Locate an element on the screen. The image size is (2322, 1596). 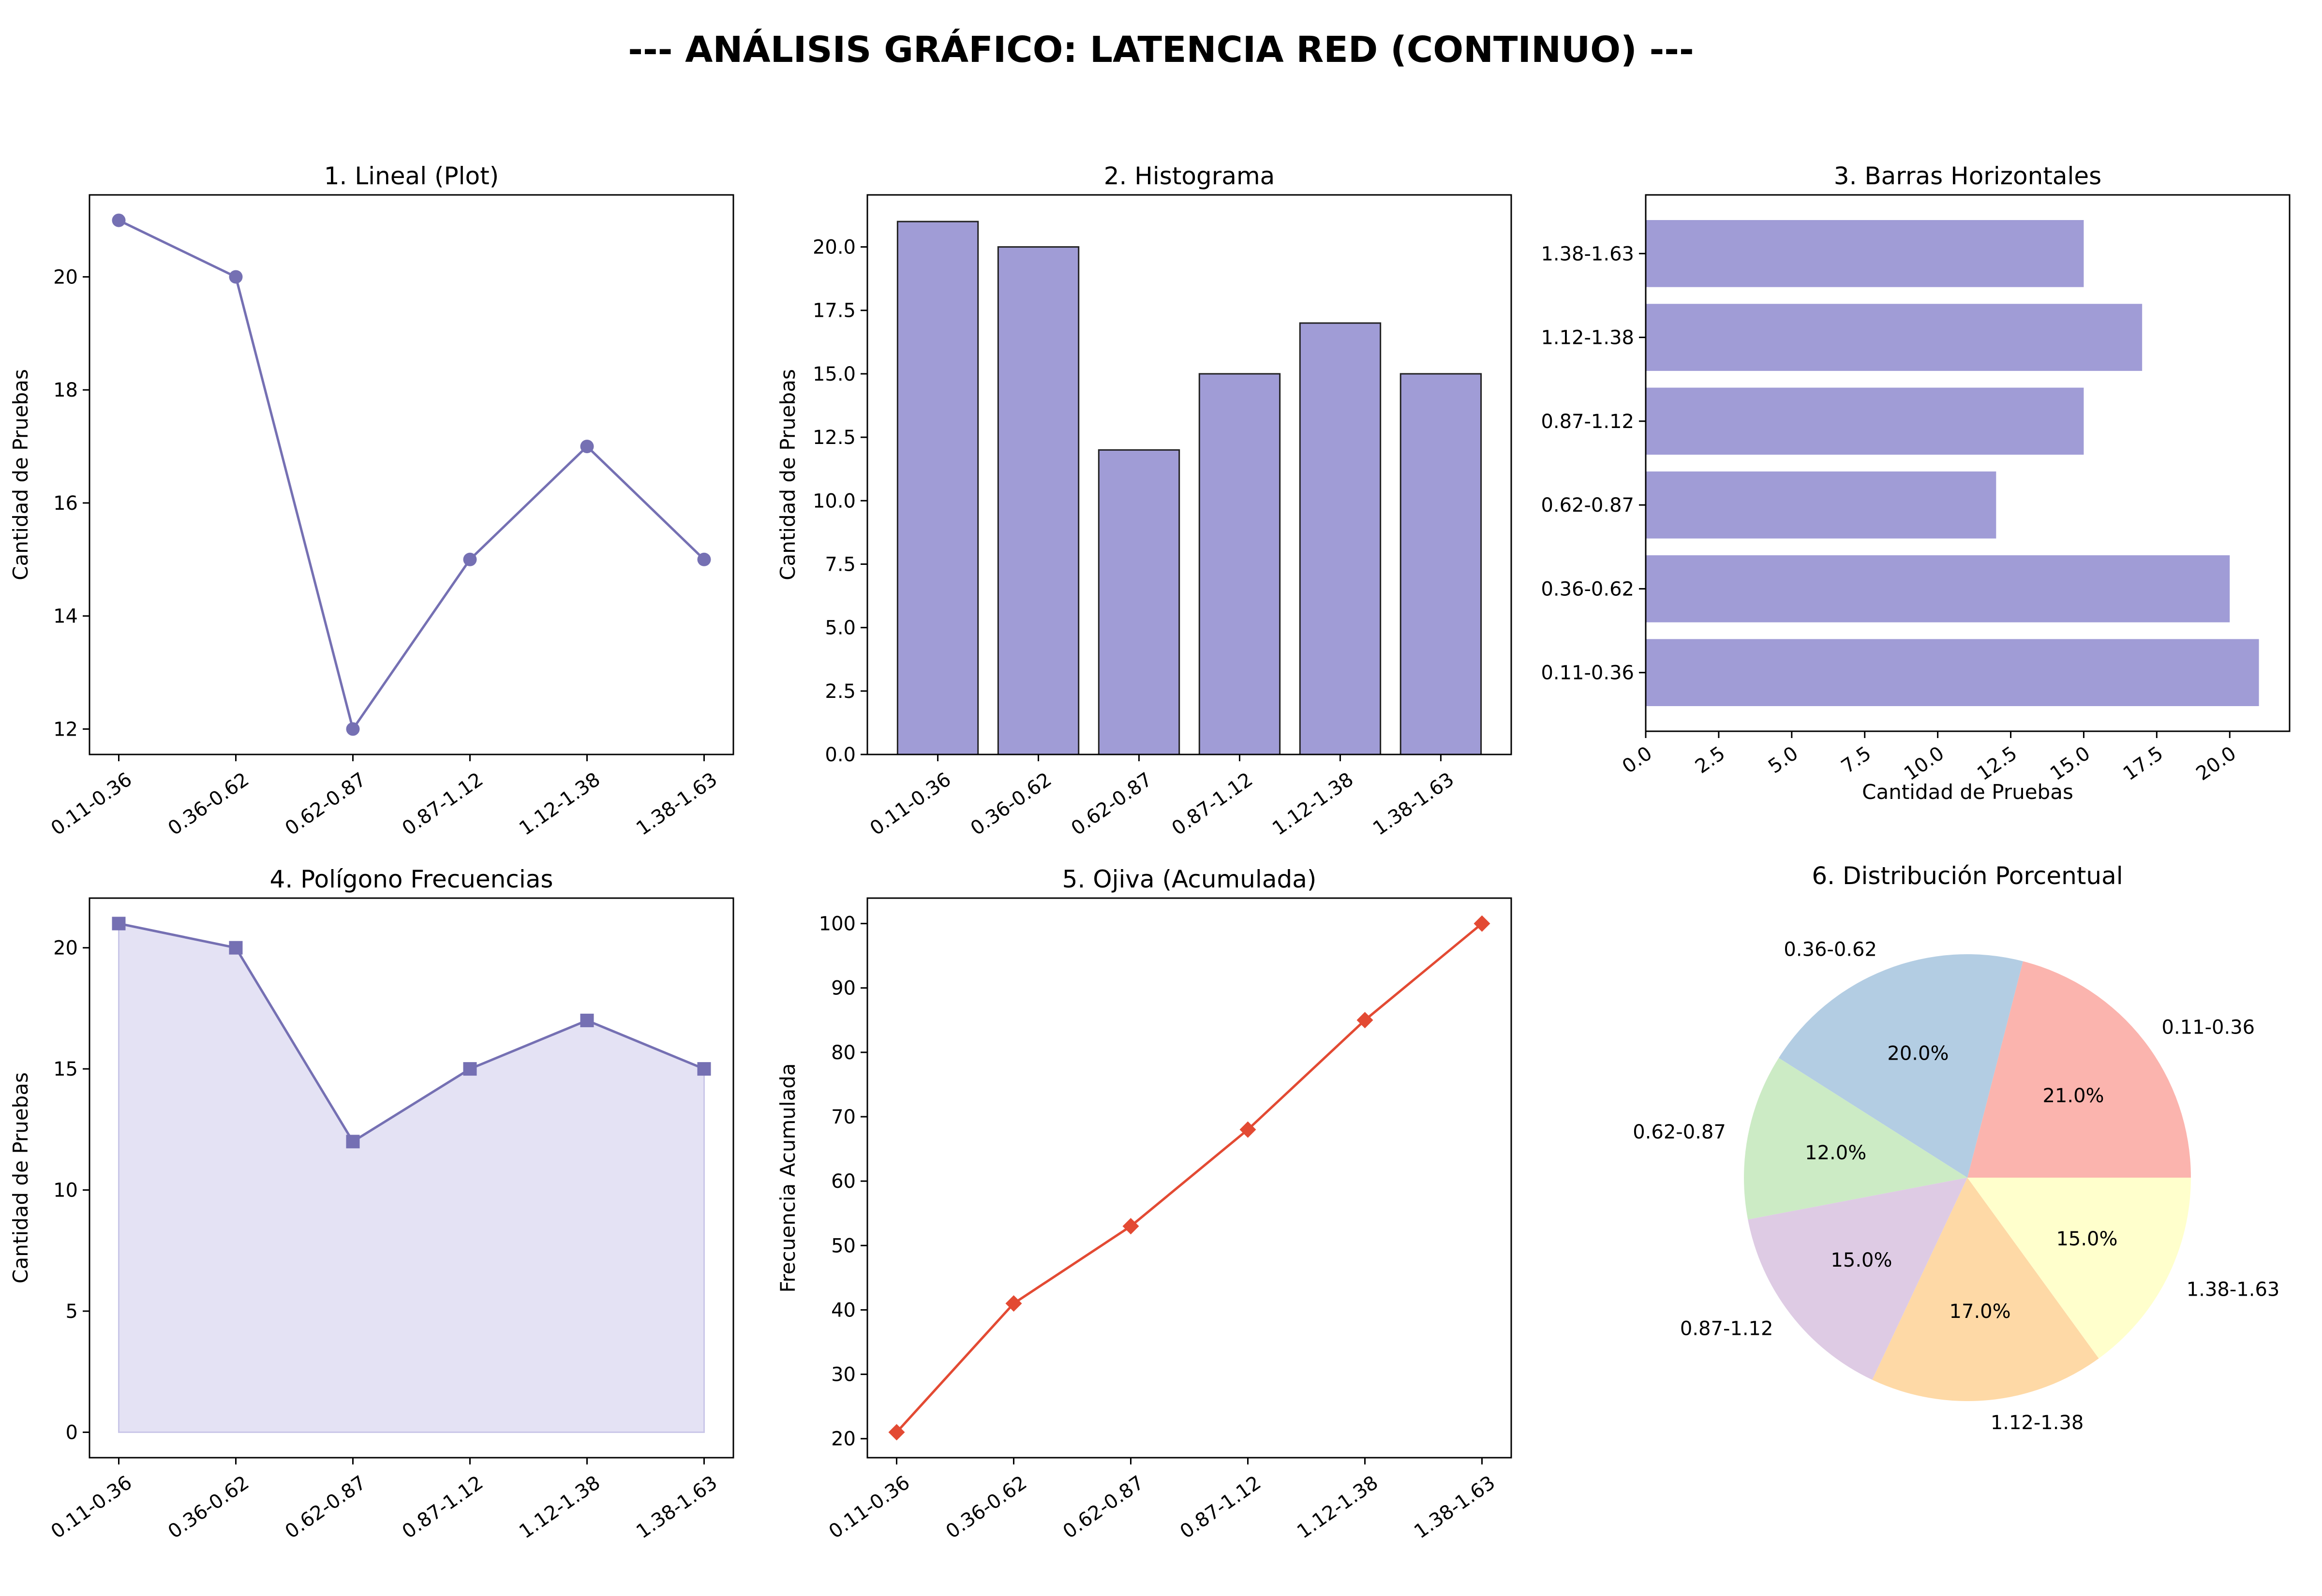
y-tick-label: 14 is located at coordinates (65, 617).